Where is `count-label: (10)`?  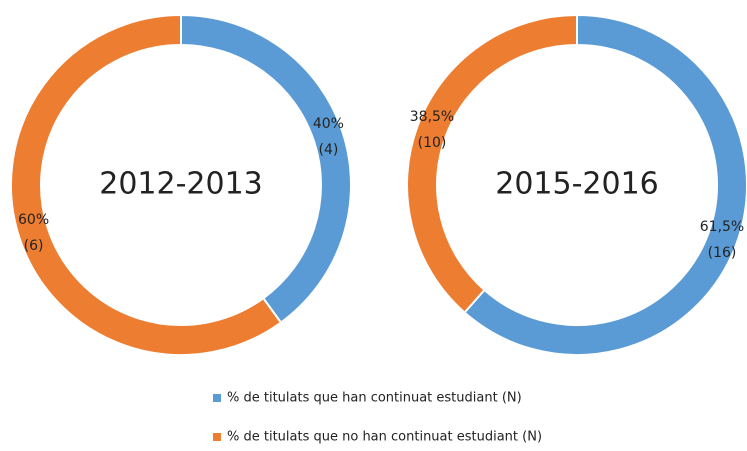 count-label: (10) is located at coordinates (432, 143).